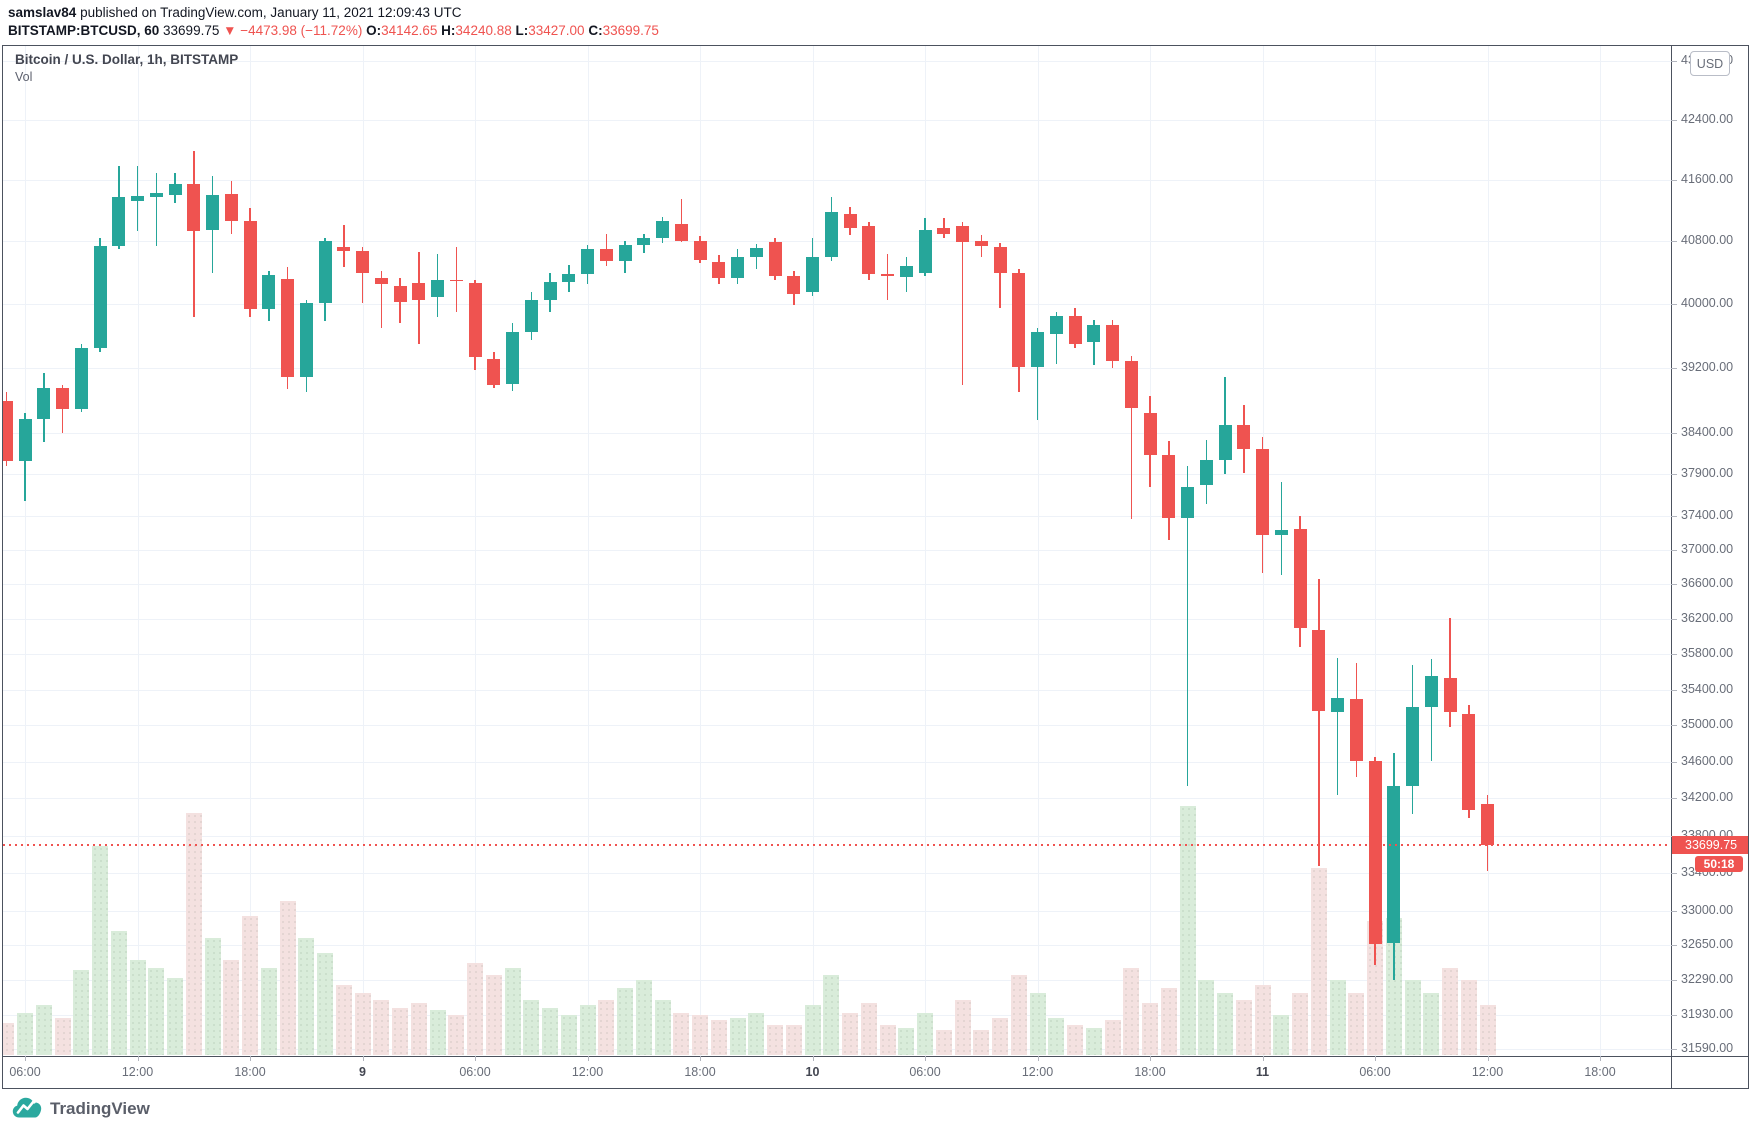 The image size is (1751, 1130). What do you see at coordinates (127, 59) in the screenshot?
I see `chart-title: Bitcoin / U.S. Dollar, 1h, BITSTAMP` at bounding box center [127, 59].